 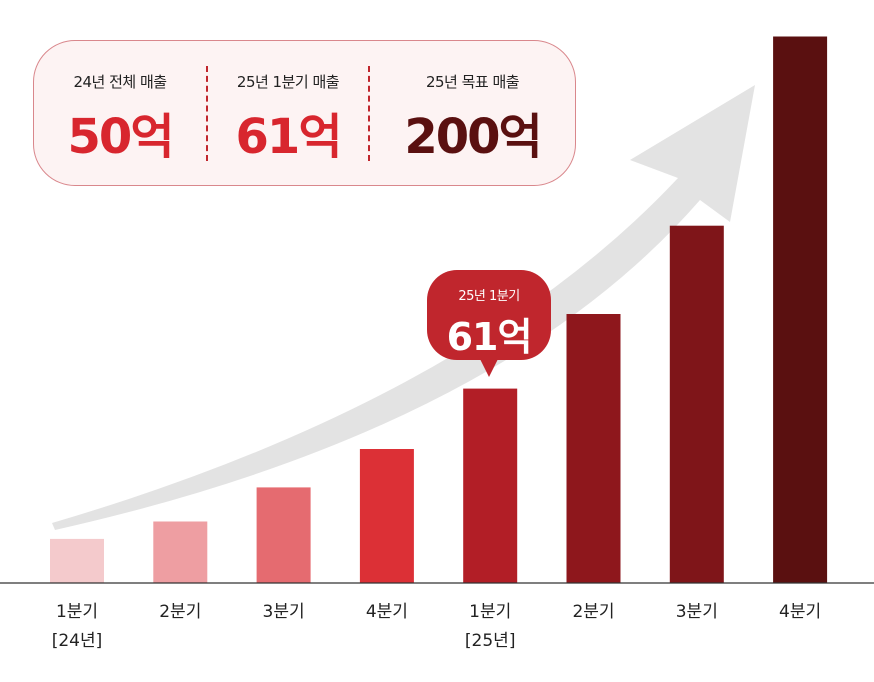 I want to click on summary-stat-value: 50억, so click(x=121, y=137).